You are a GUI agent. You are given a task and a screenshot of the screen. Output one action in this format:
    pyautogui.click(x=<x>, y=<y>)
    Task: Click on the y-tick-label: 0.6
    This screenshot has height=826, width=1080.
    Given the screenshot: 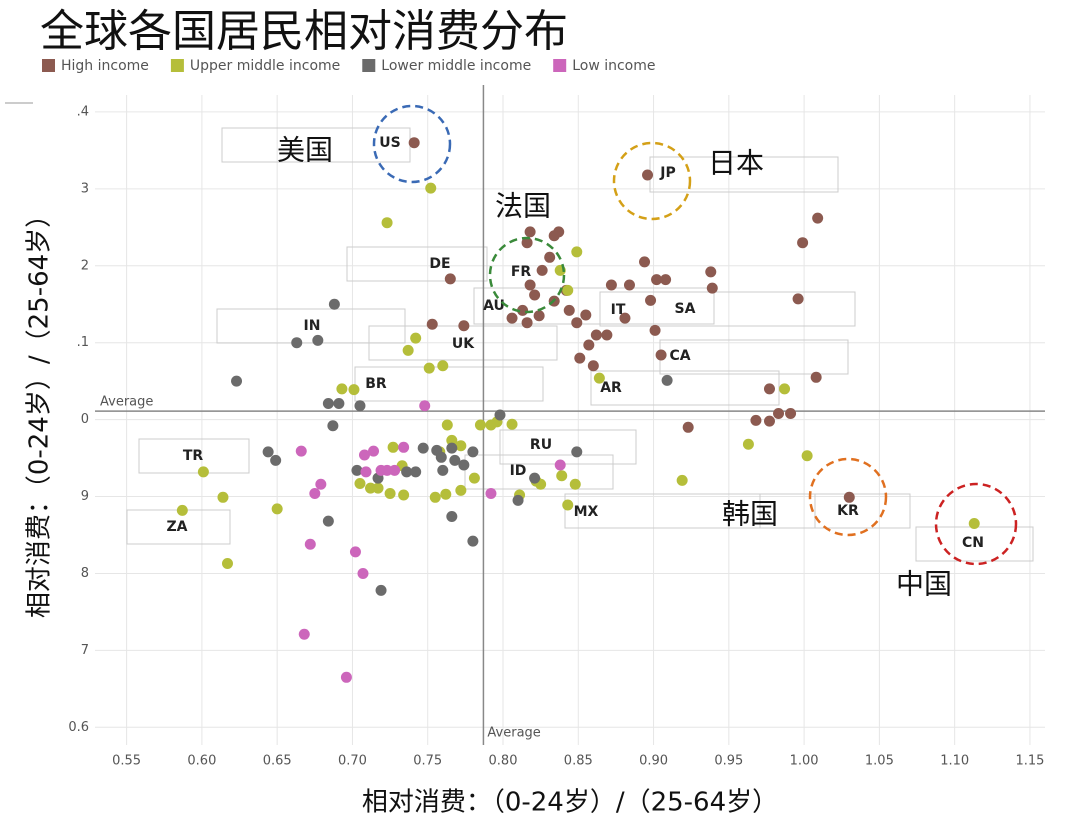 What is the action you would take?
    pyautogui.click(x=78, y=727)
    